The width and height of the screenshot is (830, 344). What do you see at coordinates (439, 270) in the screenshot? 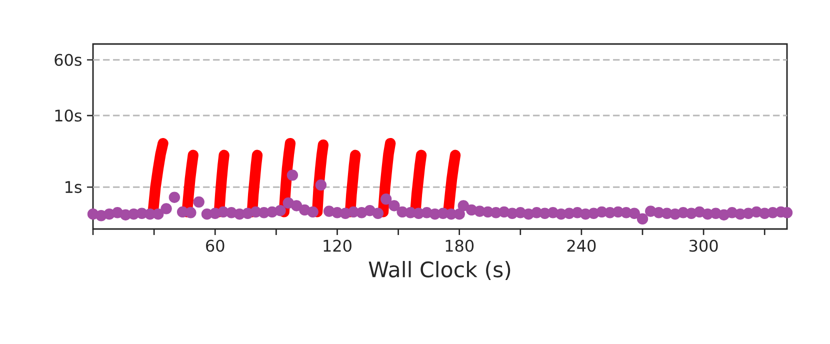
I see `x-axis-title: Wall Clock (s)` at bounding box center [439, 270].